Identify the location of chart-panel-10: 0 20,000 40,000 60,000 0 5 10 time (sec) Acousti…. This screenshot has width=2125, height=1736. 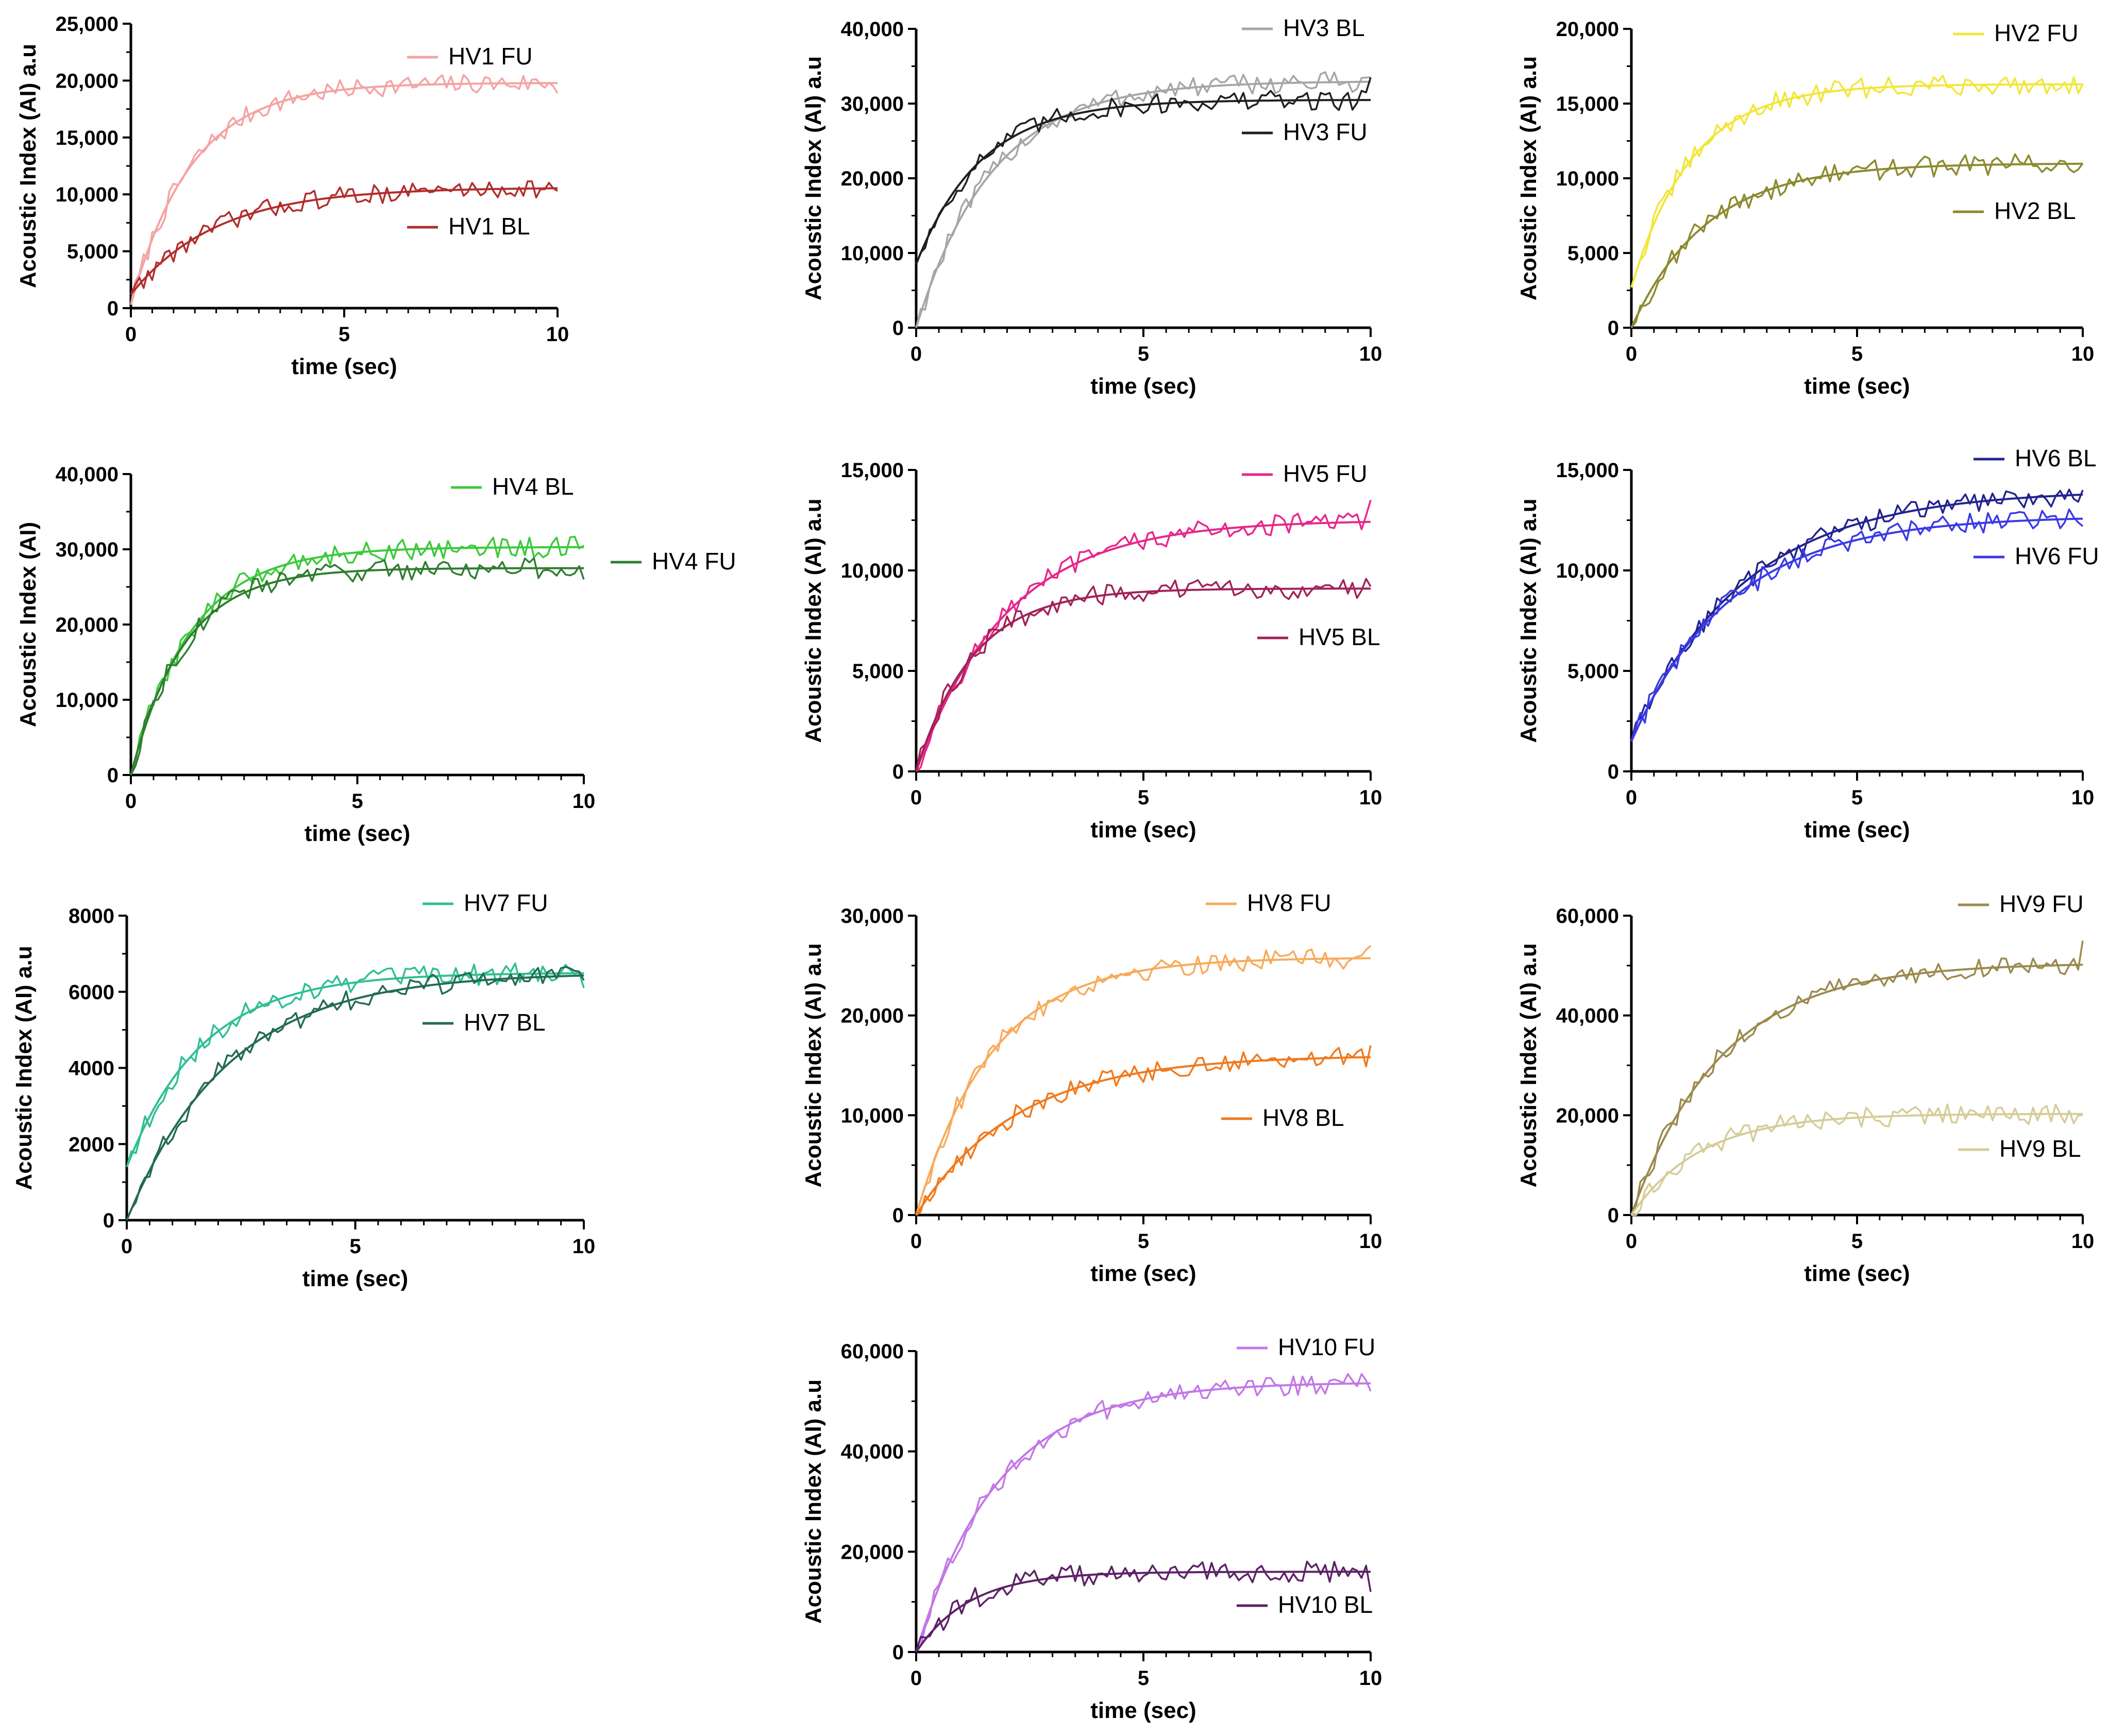
(1091, 1528).